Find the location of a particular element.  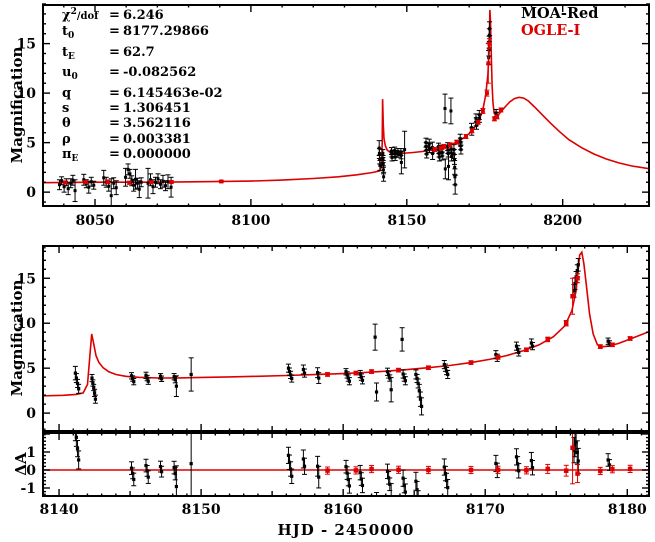

x-tick-label: 8170 is located at coordinates (485, 510).